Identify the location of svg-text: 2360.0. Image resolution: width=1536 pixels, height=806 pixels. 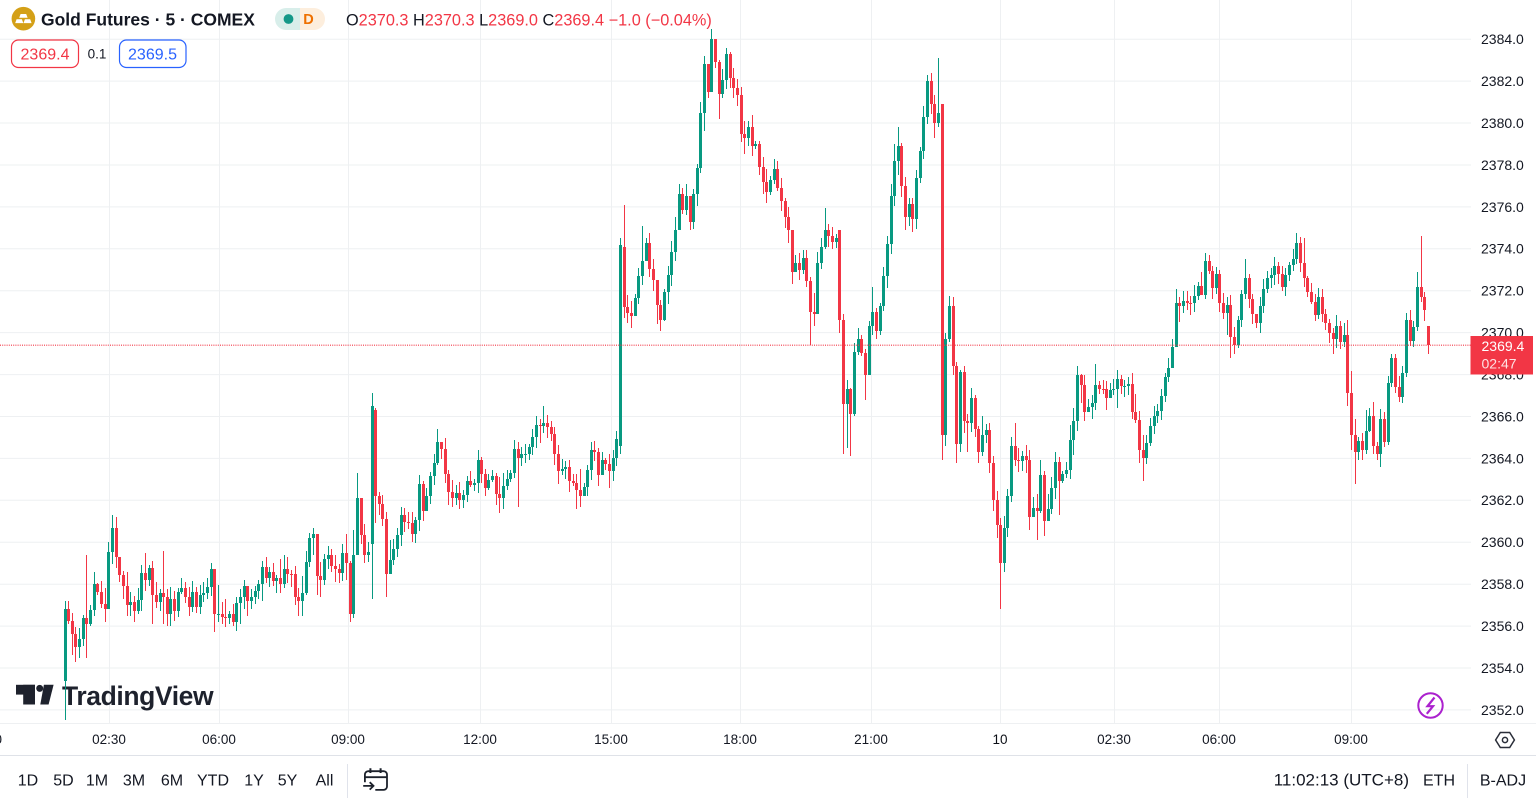
(1502, 542).